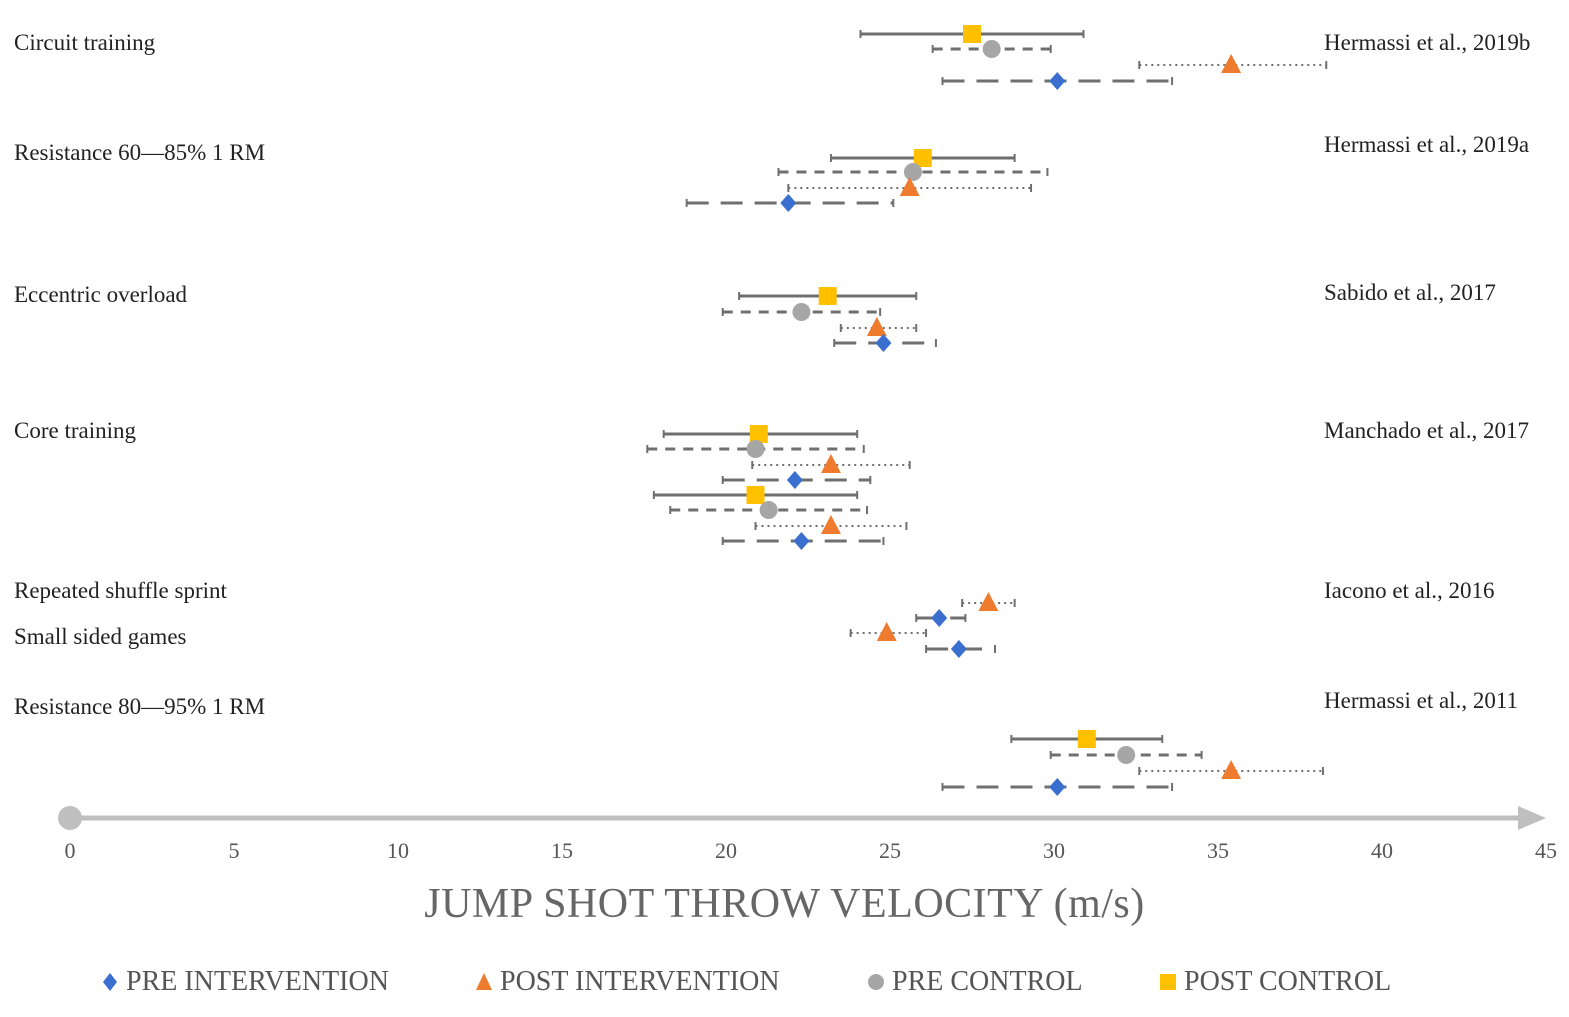 This screenshot has height=1017, width=1569. I want to click on intervention-label: Eccentric overload, so click(101, 294).